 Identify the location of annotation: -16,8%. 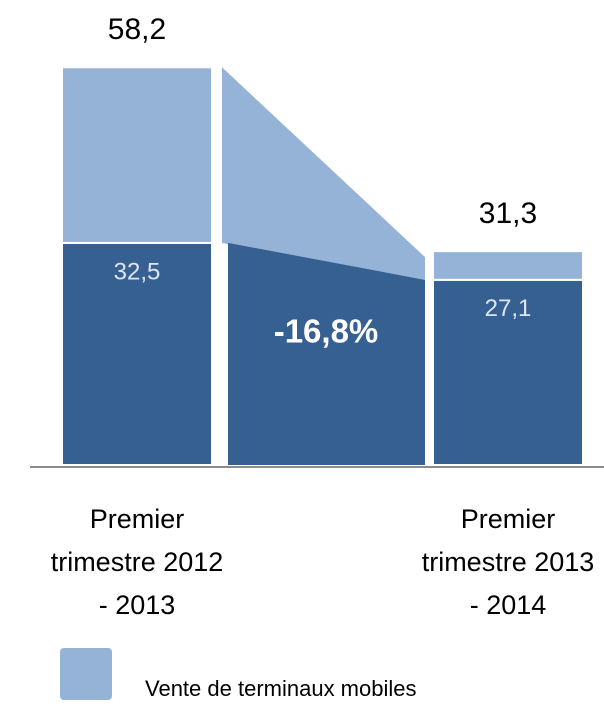
(326, 331).